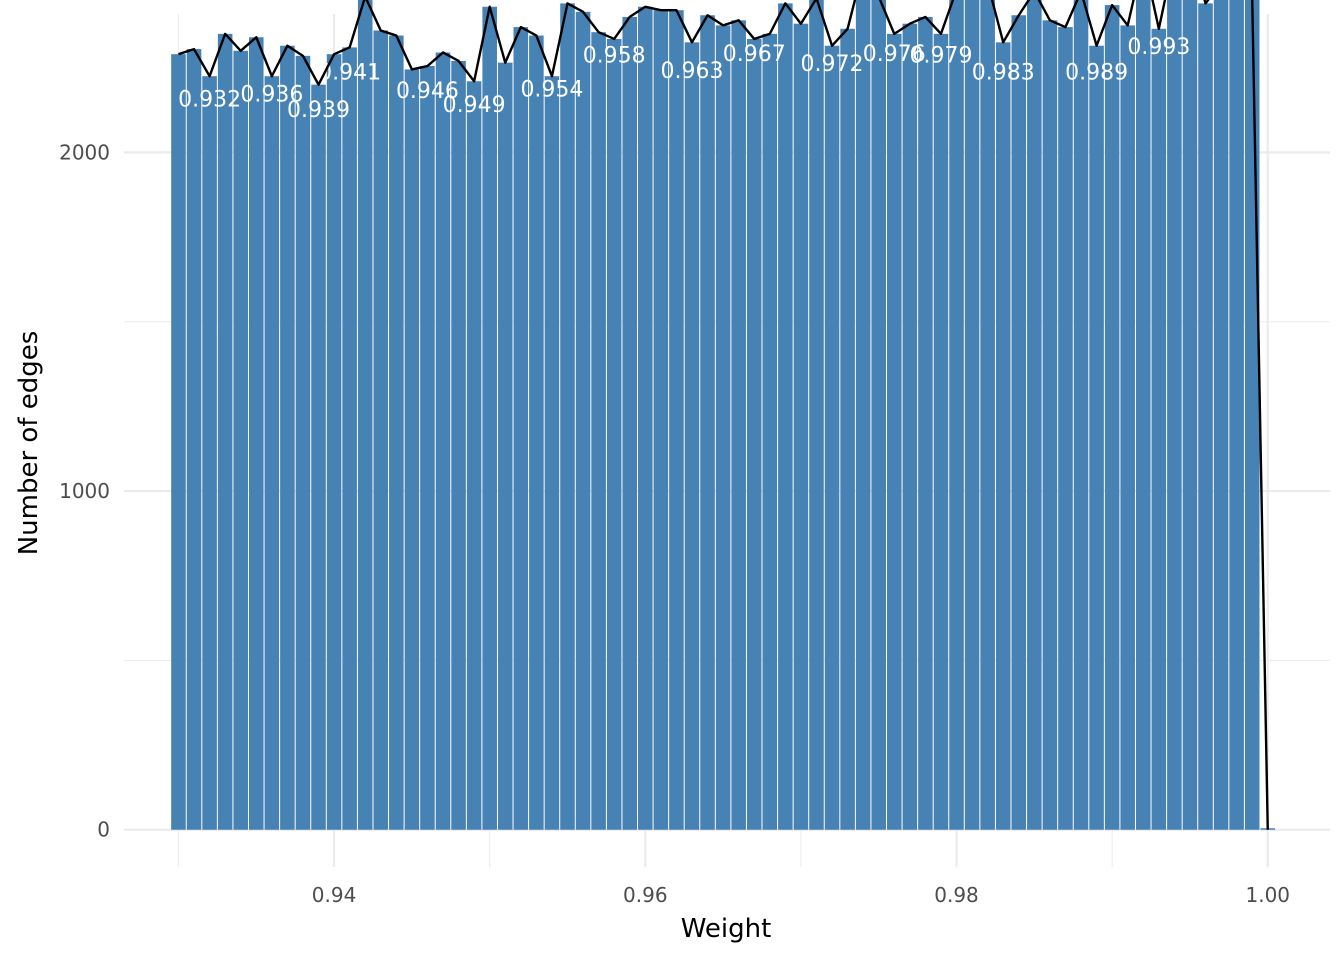 This screenshot has height=964, width=1344. What do you see at coordinates (940, 56) in the screenshot?
I see `bar-value-label: 0.979` at bounding box center [940, 56].